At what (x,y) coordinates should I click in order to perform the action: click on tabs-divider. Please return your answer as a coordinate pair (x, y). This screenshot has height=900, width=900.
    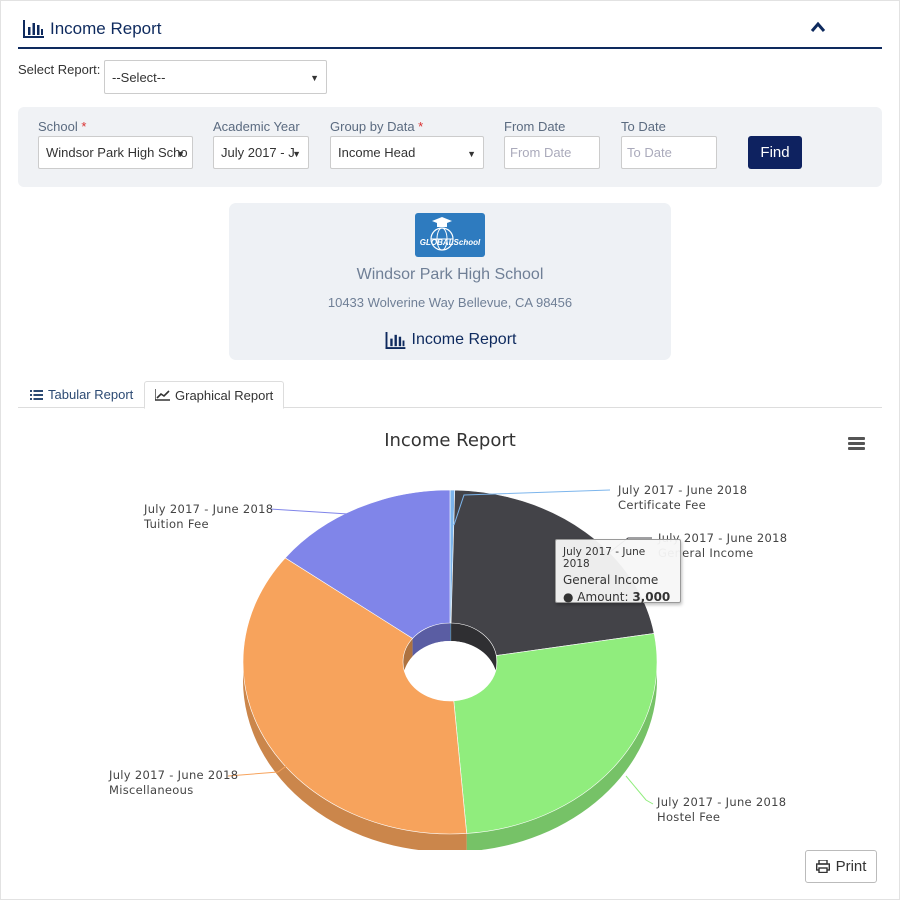
    Looking at the image, I should click on (450, 407).